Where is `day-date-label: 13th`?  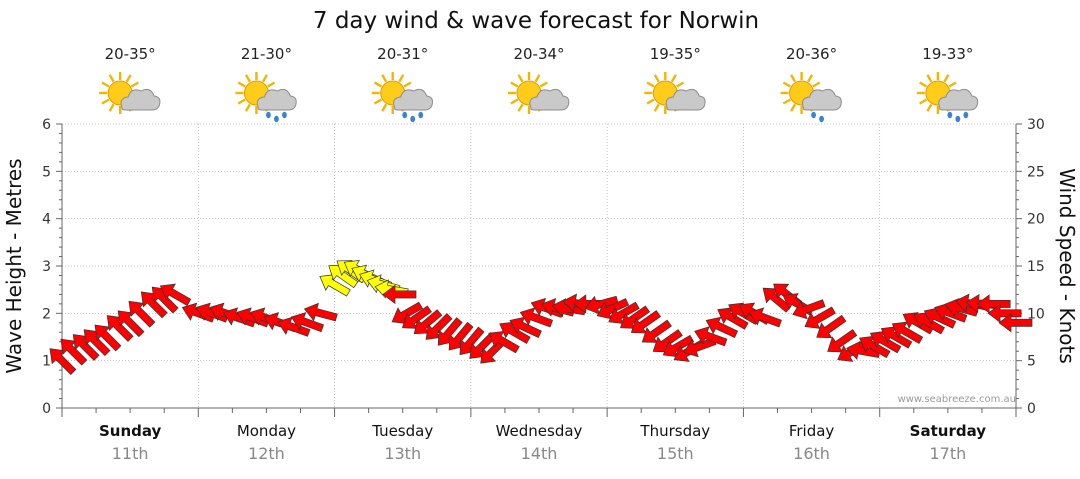
day-date-label: 13th is located at coordinates (402, 453).